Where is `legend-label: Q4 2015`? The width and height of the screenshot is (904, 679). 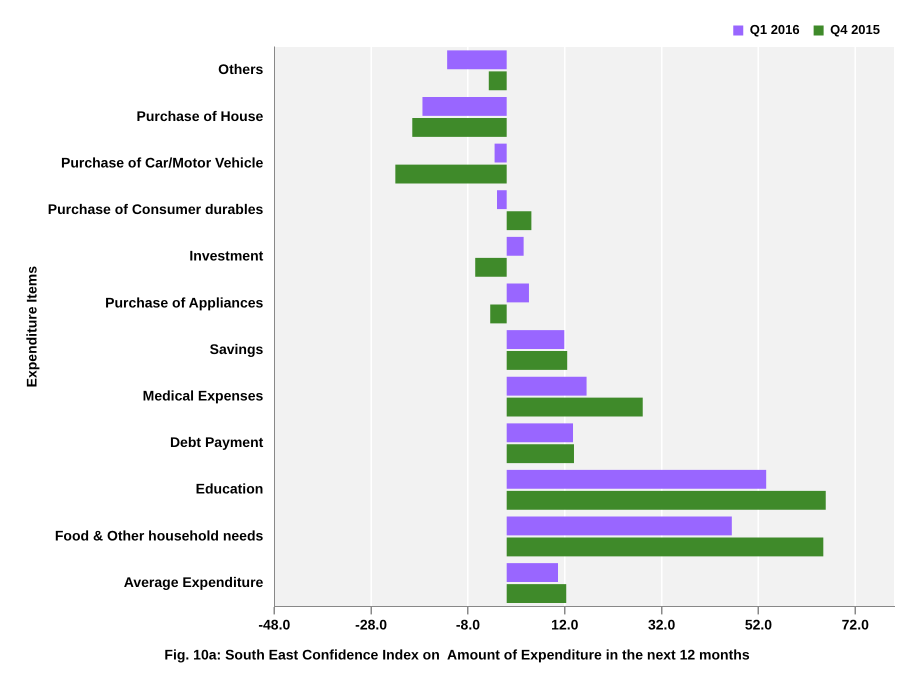 legend-label: Q4 2015 is located at coordinates (855, 30).